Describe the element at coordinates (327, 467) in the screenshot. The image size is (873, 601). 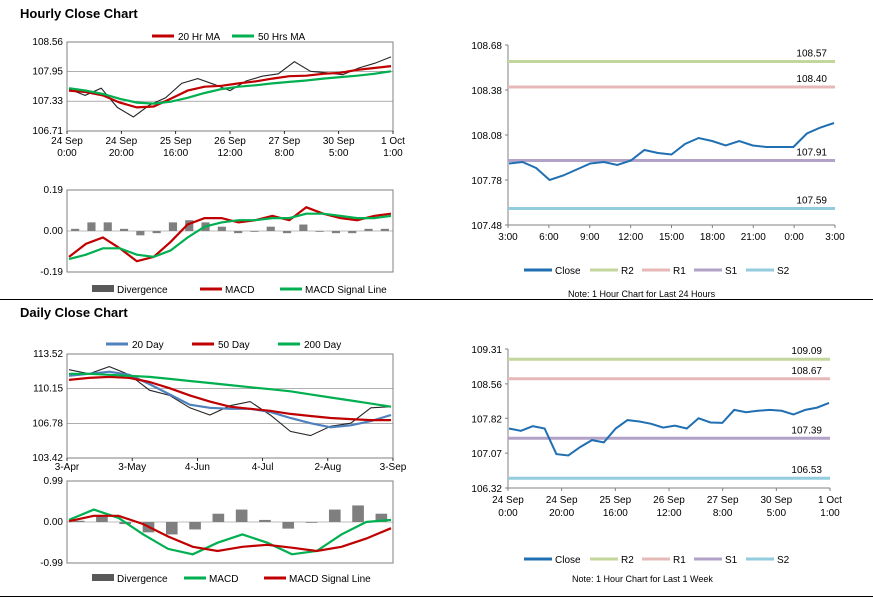
I see `daily-price-xtick-label: 2-Aug` at that location.